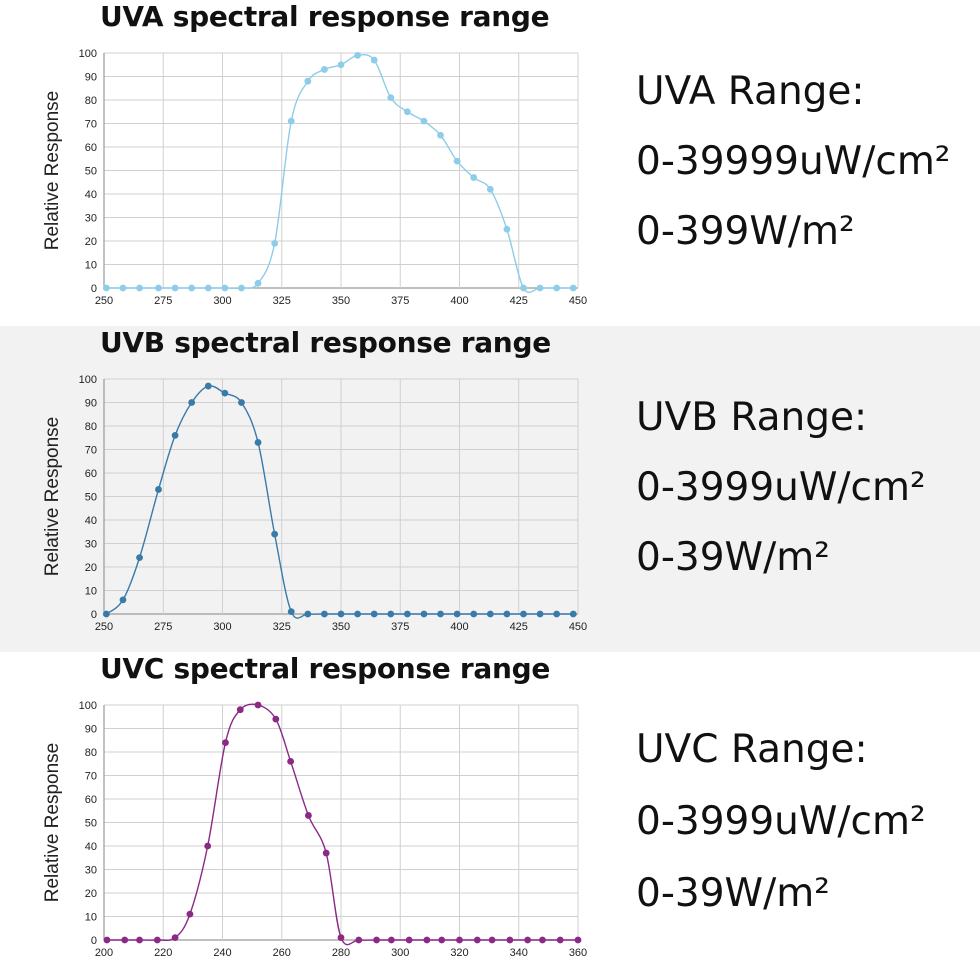 Image resolution: width=980 pixels, height=980 pixels. I want to click on uva-y-tick-label: 70, so click(91, 125).